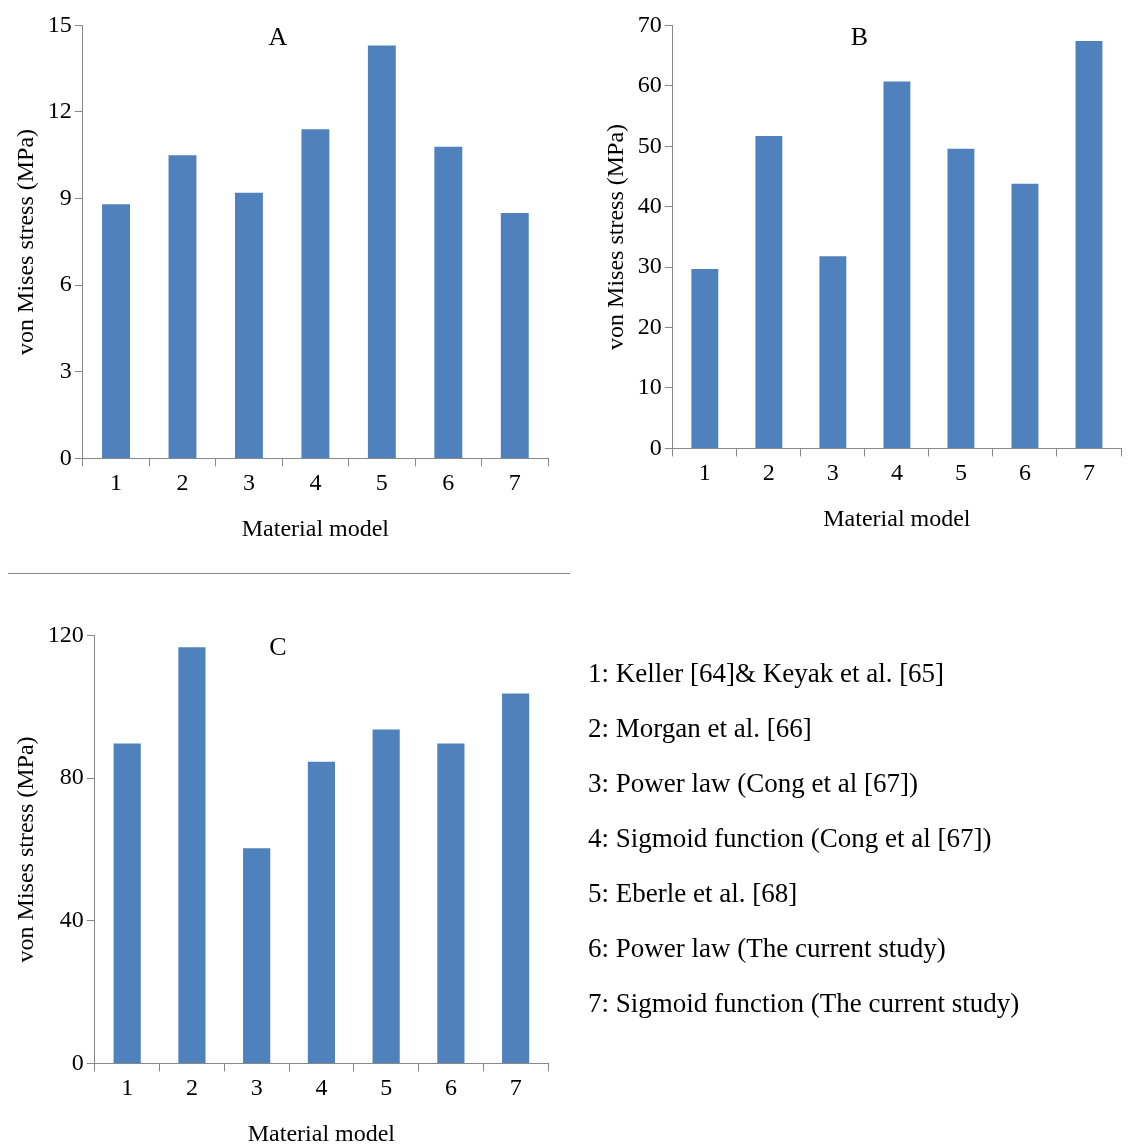 The height and width of the screenshot is (1147, 1133). What do you see at coordinates (65, 196) in the screenshot?
I see `y-tick-label: 9` at bounding box center [65, 196].